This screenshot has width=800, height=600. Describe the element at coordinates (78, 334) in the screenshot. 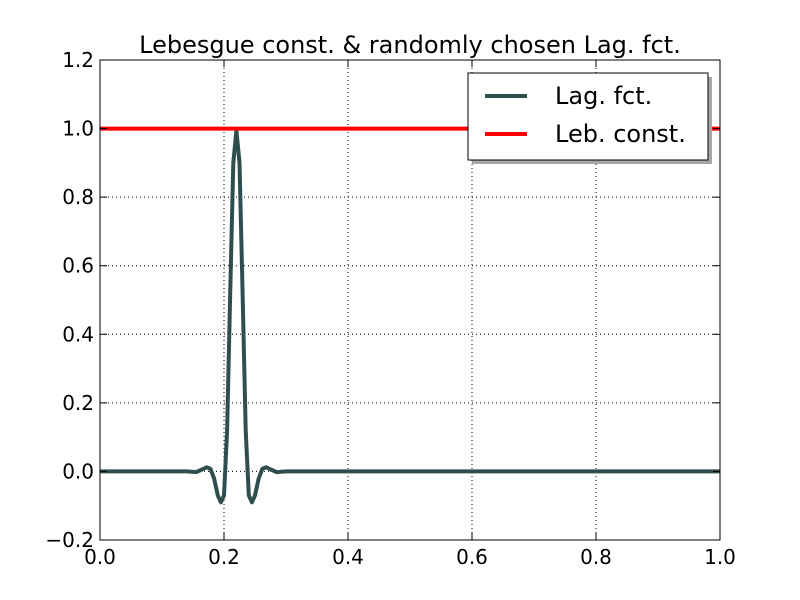

I see `y-tick-label: 0.4` at that location.